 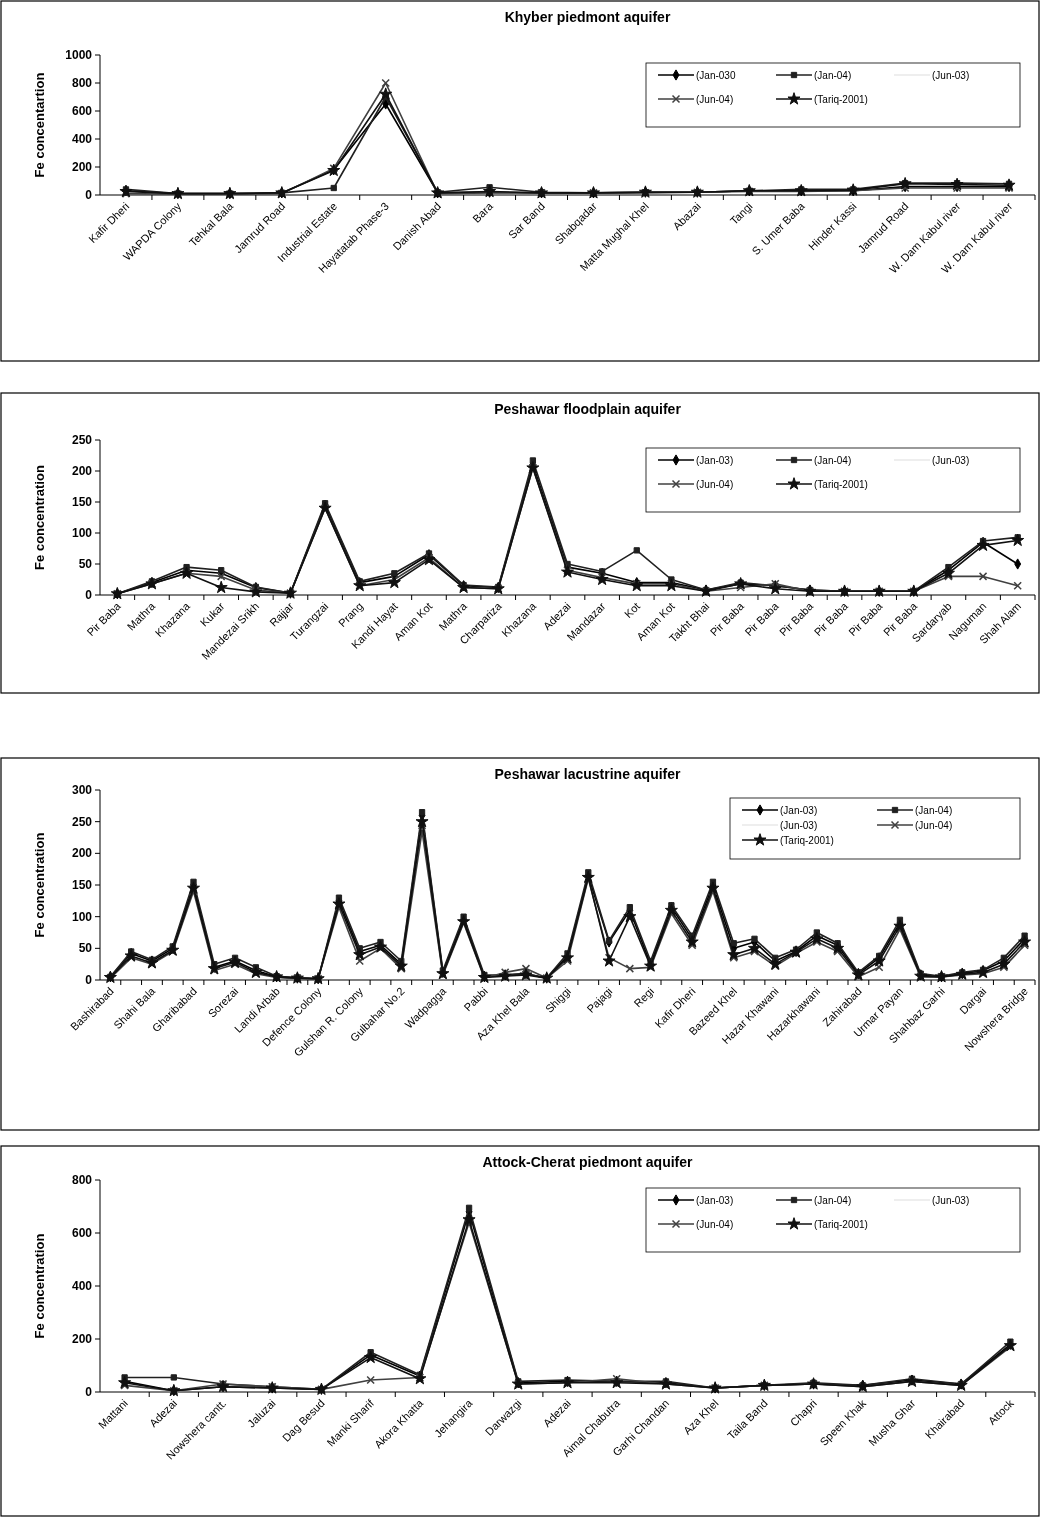 What do you see at coordinates (716, 75) in the screenshot?
I see `legend-label: (Jan-030` at bounding box center [716, 75].